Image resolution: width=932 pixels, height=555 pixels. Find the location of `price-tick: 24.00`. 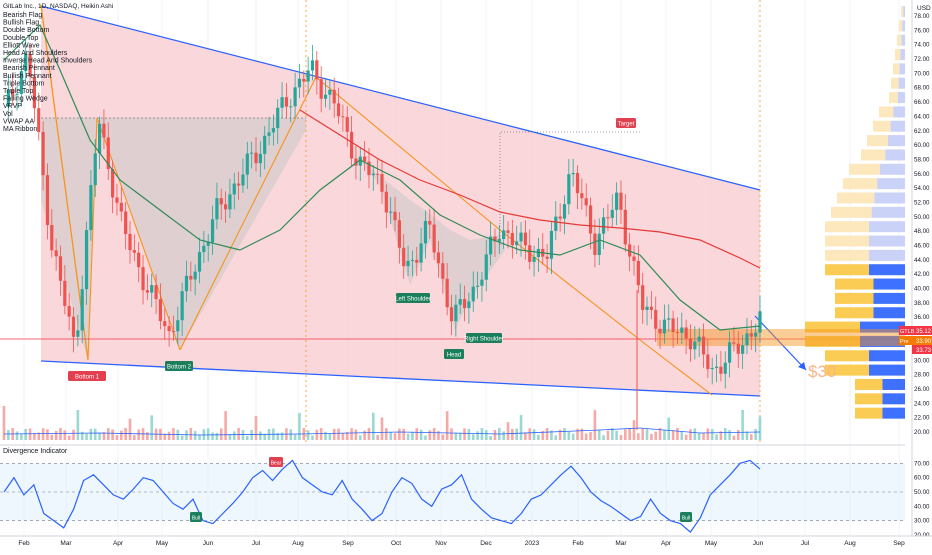

price-tick: 24.00 is located at coordinates (922, 403).